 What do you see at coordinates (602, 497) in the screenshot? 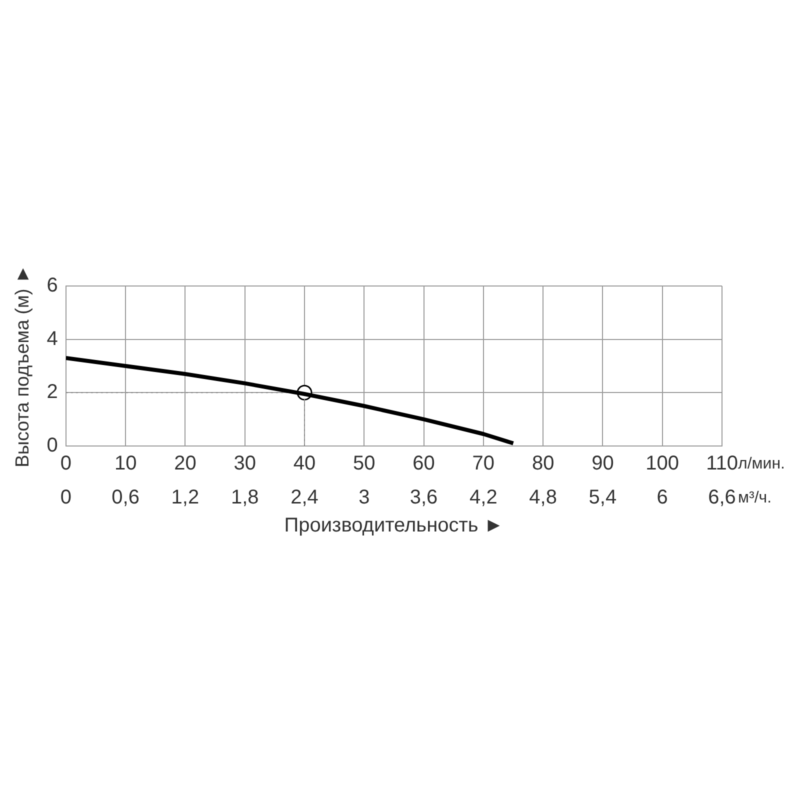
I see `x2-tick-label: 5,4` at bounding box center [602, 497].